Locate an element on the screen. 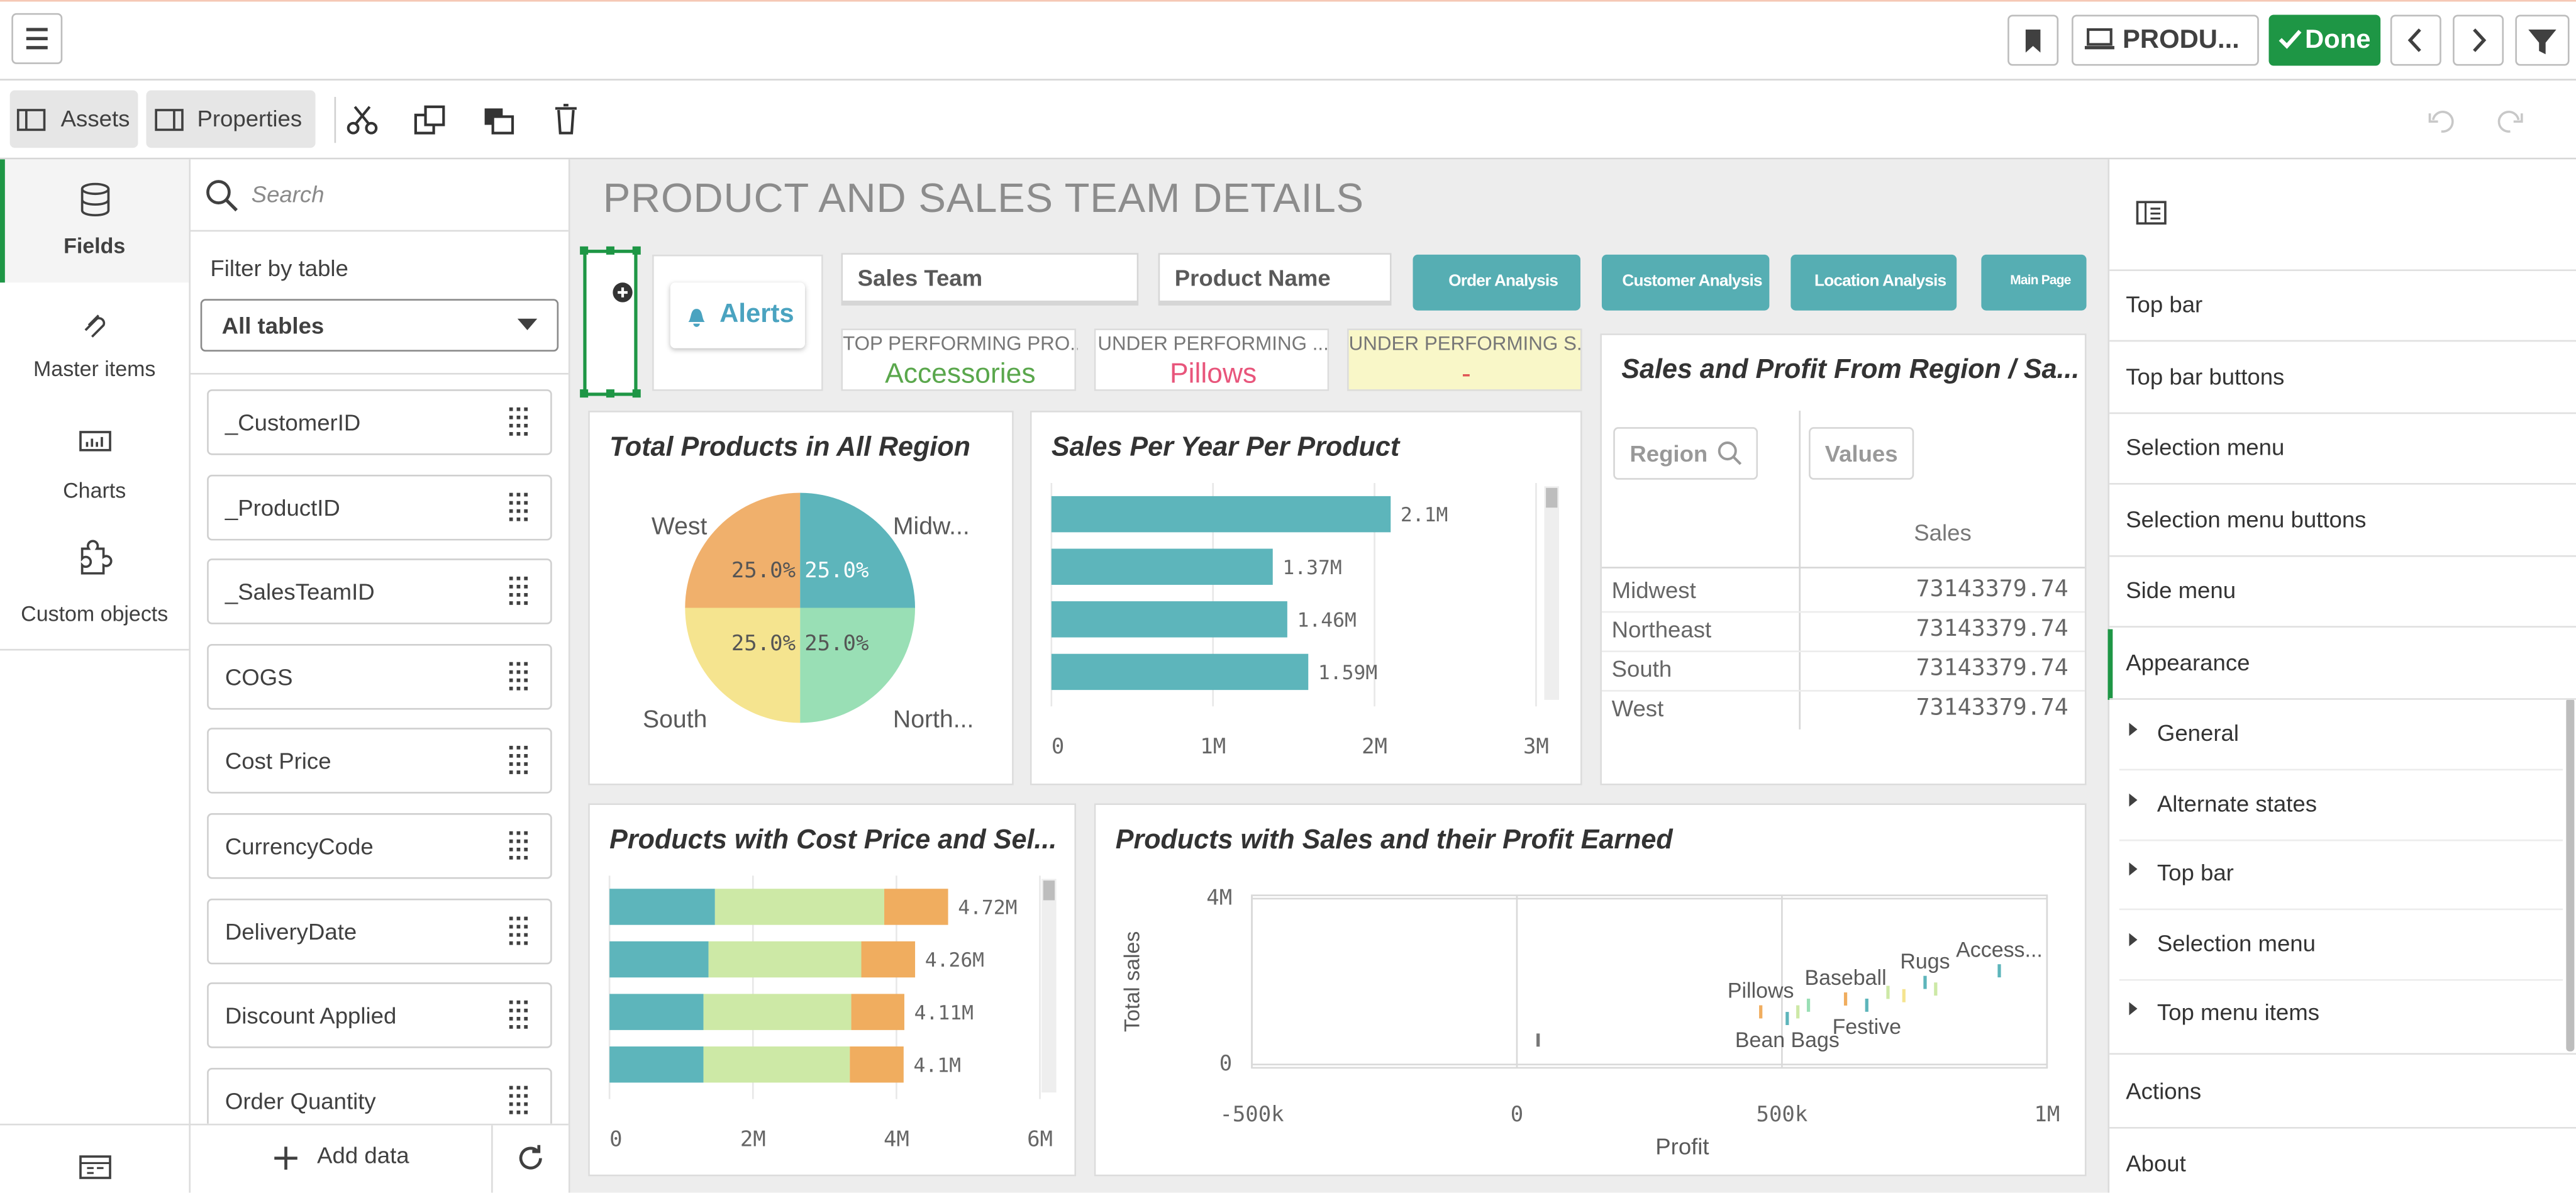 This screenshot has width=2576, height=1193. field-name: CurrencyCode is located at coordinates (299, 846).